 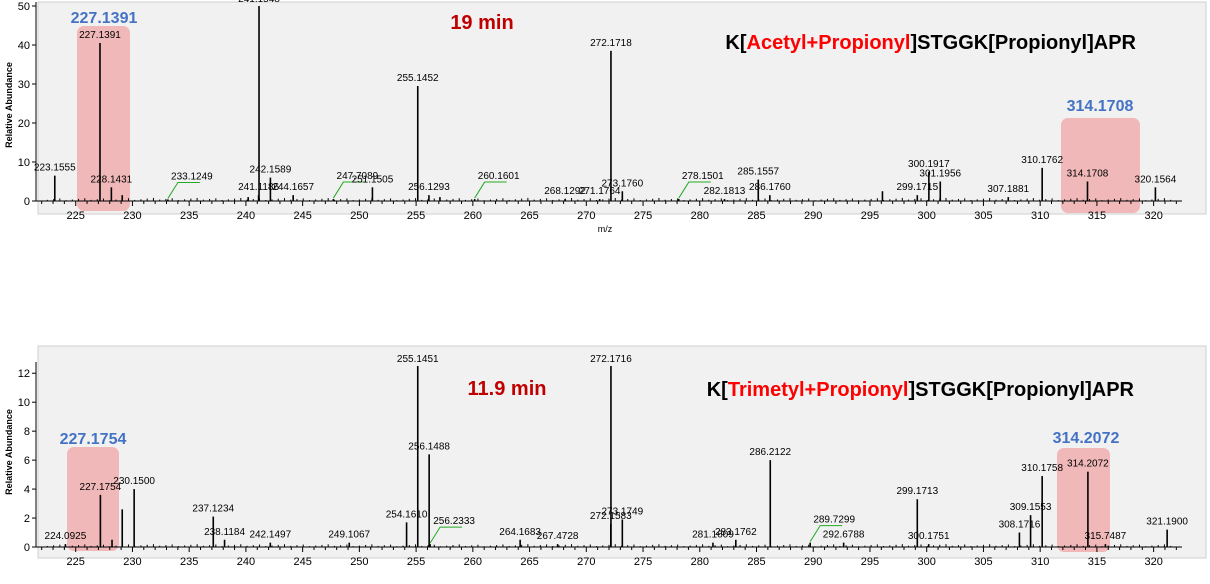 I want to click on peak-label: 242.1497, so click(x=270, y=535).